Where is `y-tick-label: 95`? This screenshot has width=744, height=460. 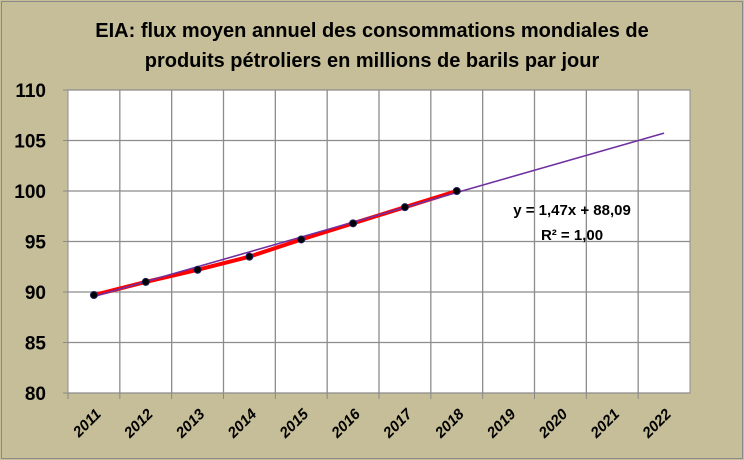 y-tick-label: 95 is located at coordinates (36, 243).